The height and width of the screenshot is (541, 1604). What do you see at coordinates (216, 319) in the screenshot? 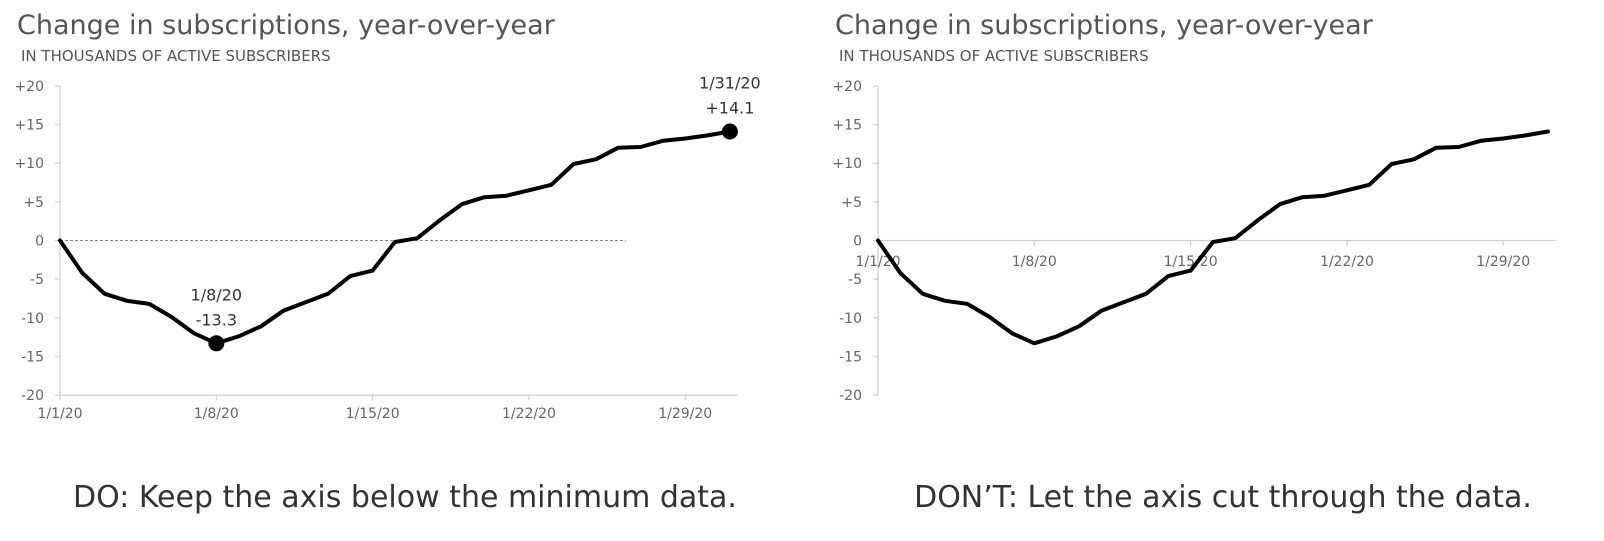
I see `annotation-value-label: -13.3` at bounding box center [216, 319].